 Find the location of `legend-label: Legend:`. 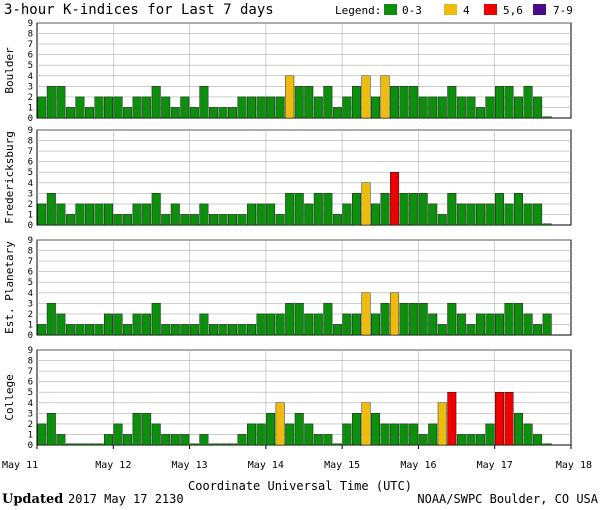

legend-label: Legend: is located at coordinates (358, 10).